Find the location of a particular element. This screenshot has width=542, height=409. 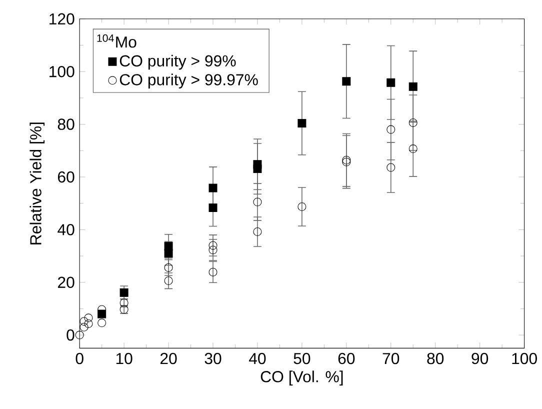

legend-title: $^{104}$Mo is located at coordinates (116, 41).